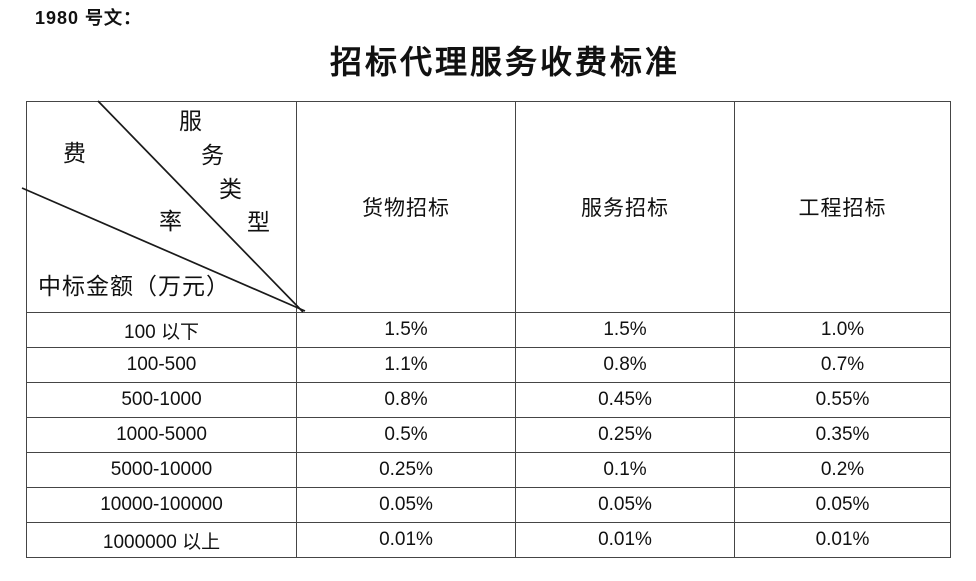 Image resolution: width=976 pixels, height=581 pixels. Describe the element at coordinates (161, 505) in the screenshot. I see `row-label: 10000-100000` at that location.